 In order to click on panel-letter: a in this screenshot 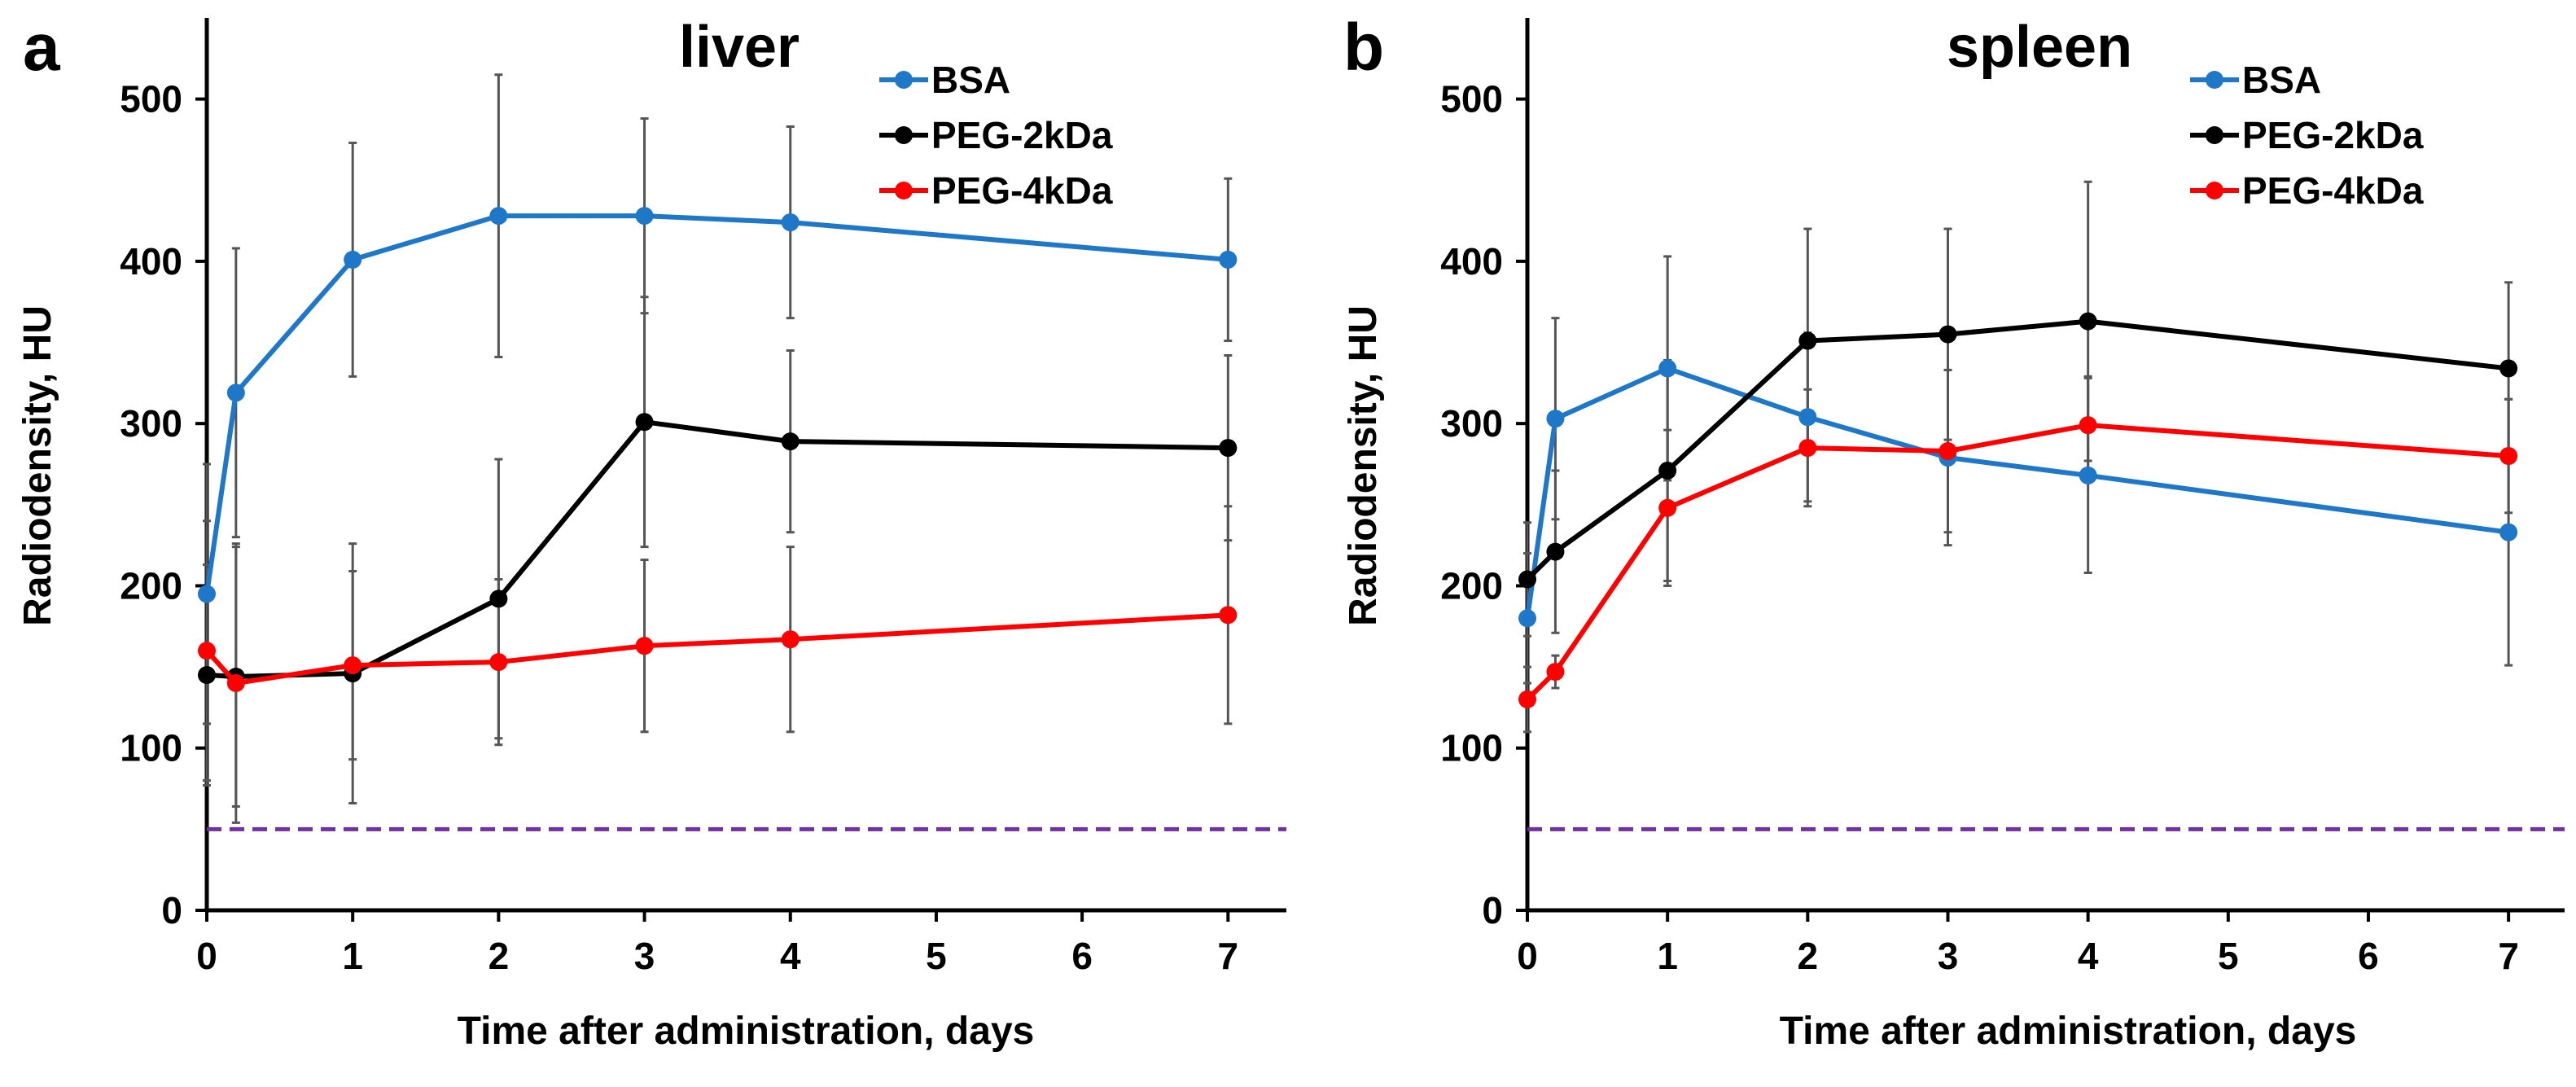, I will do `click(42, 48)`.